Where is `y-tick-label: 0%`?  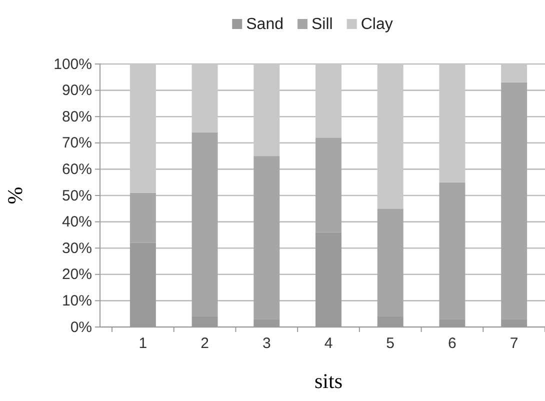
y-tick-label: 0% is located at coordinates (81, 327).